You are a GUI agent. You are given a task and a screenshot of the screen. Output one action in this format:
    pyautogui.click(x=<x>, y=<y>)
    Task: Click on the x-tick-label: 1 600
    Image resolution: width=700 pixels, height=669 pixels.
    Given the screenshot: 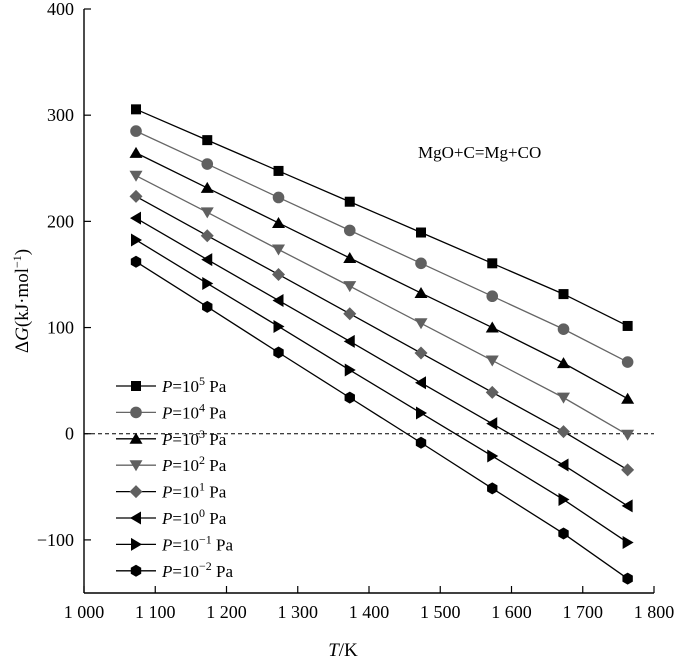 What is the action you would take?
    pyautogui.click(x=511, y=612)
    